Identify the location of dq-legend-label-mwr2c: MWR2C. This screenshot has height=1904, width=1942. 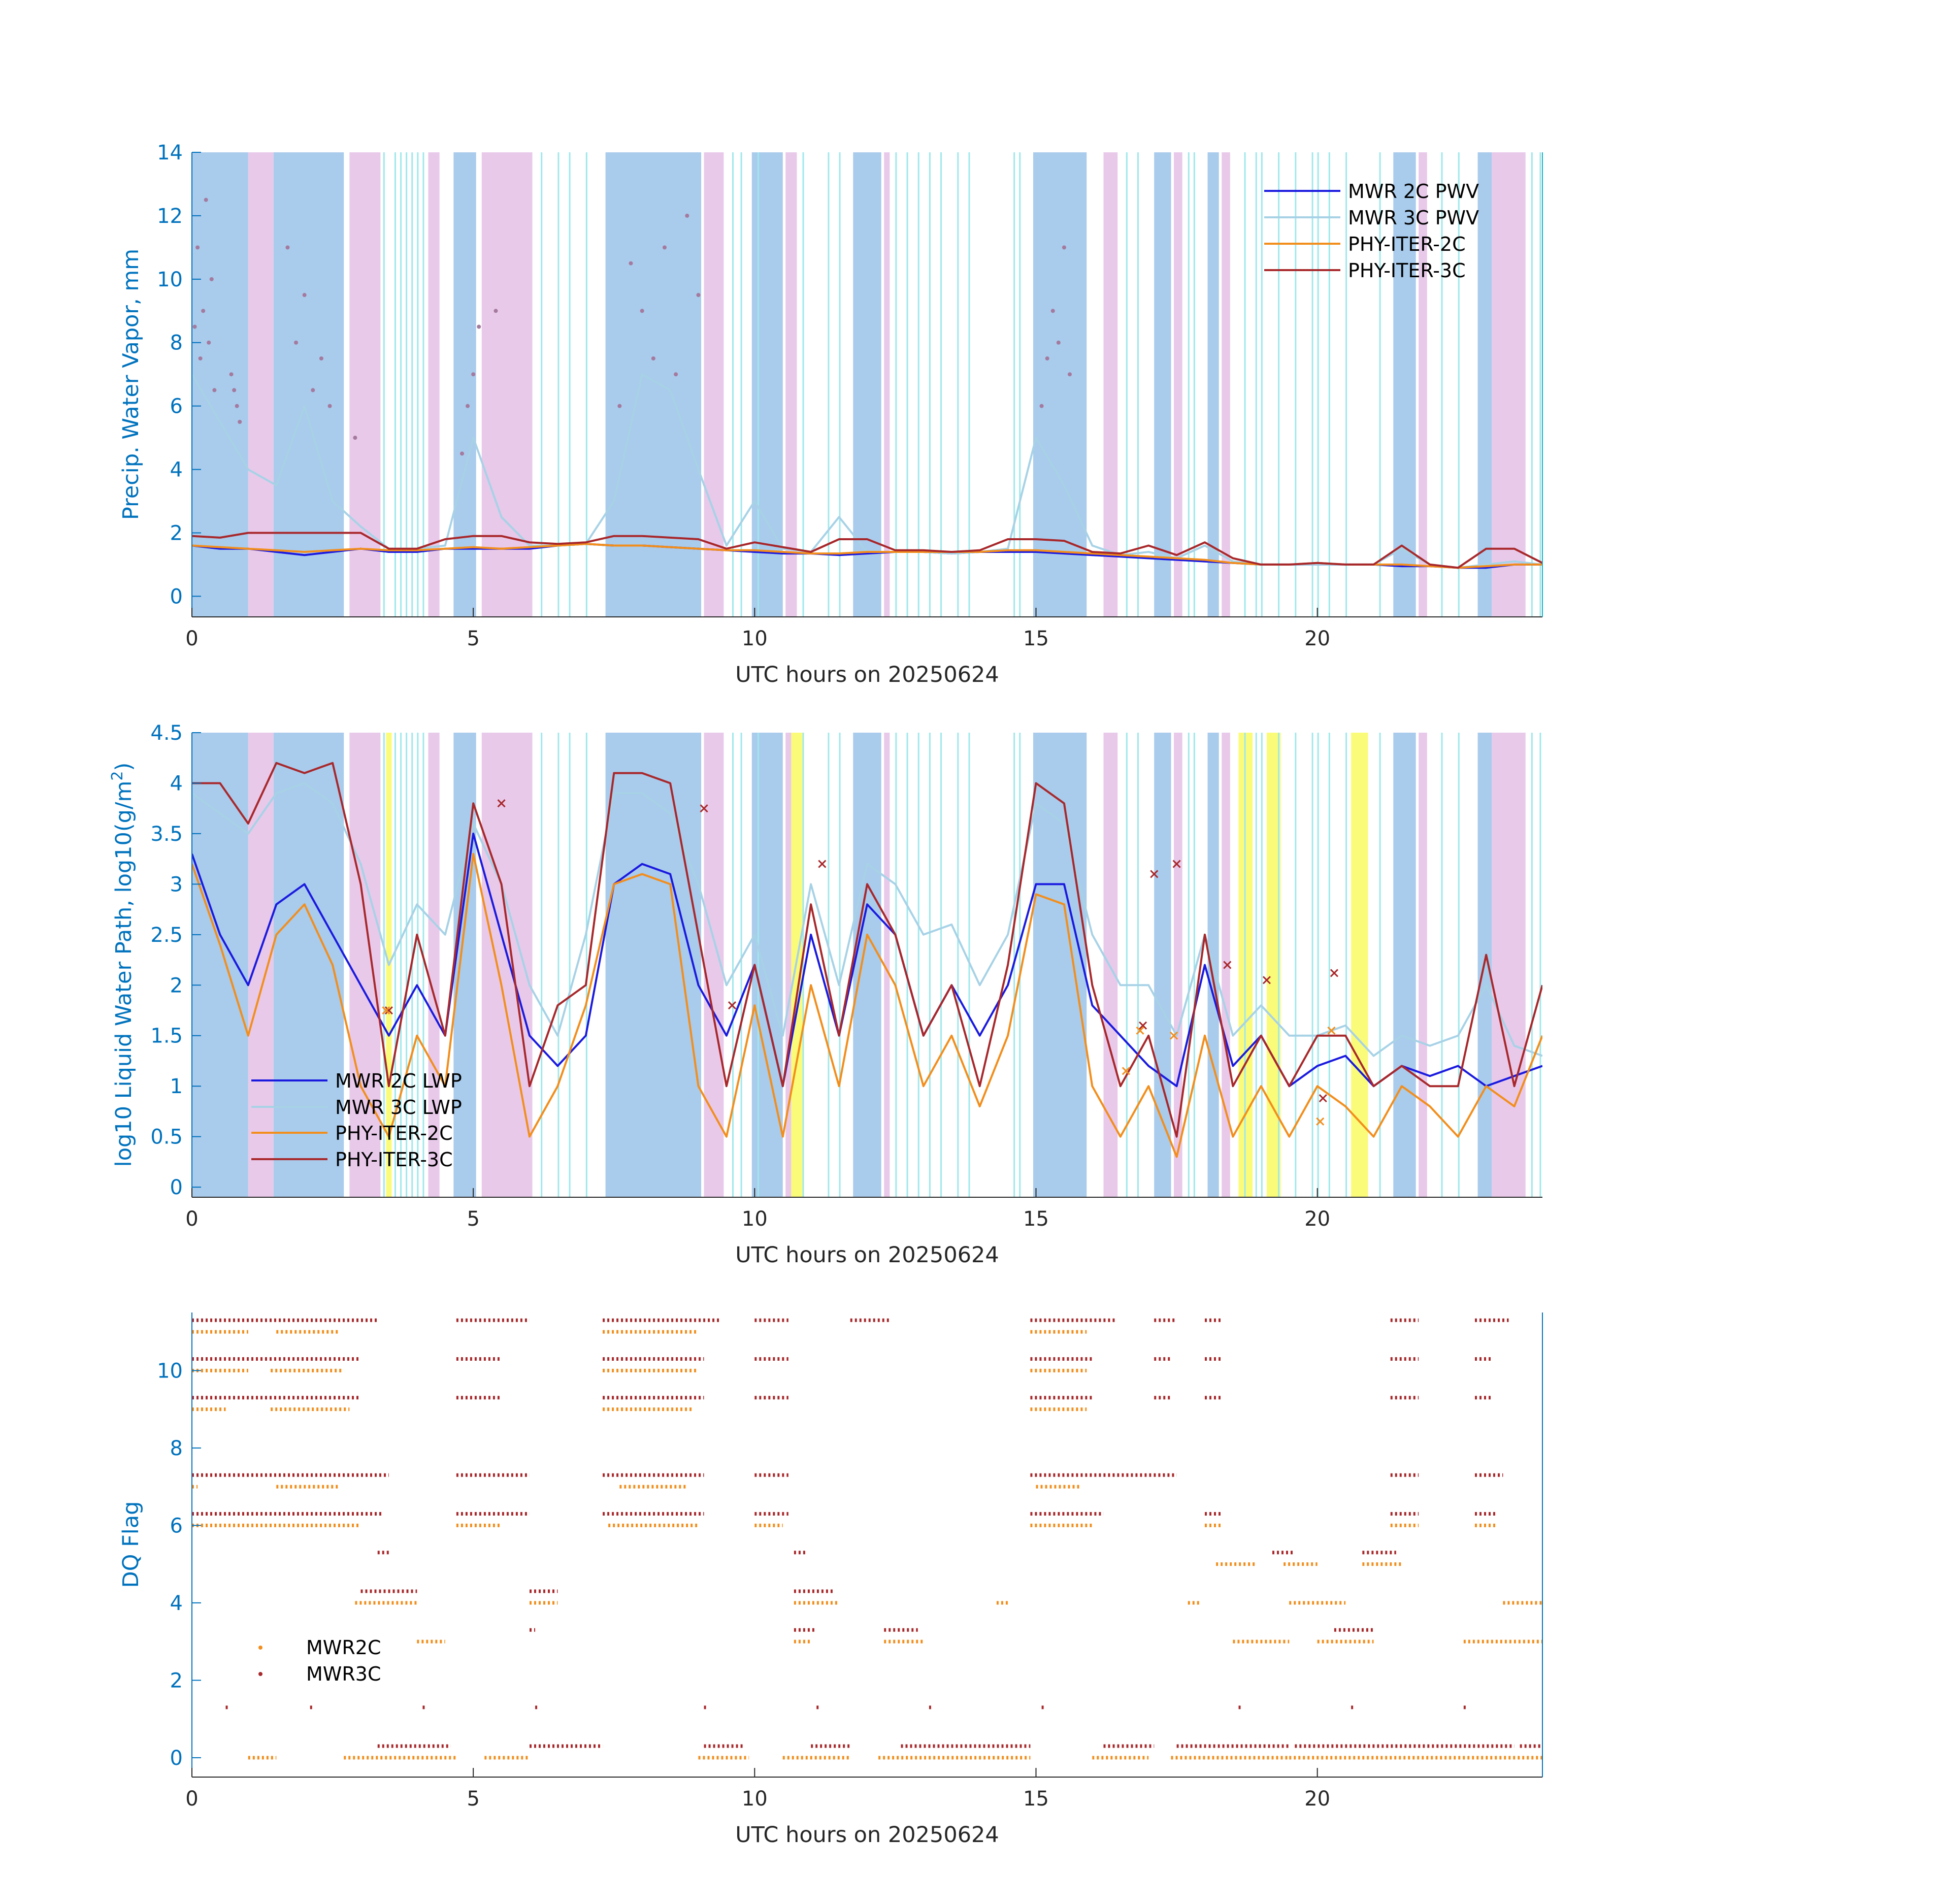
(343, 1648).